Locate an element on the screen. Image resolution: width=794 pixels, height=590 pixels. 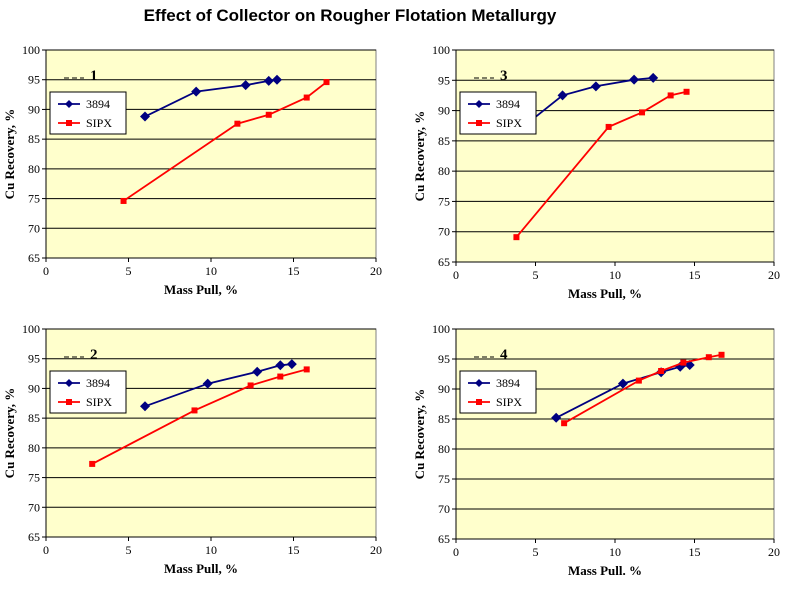
panel-number-label: 3 is located at coordinates (504, 76).